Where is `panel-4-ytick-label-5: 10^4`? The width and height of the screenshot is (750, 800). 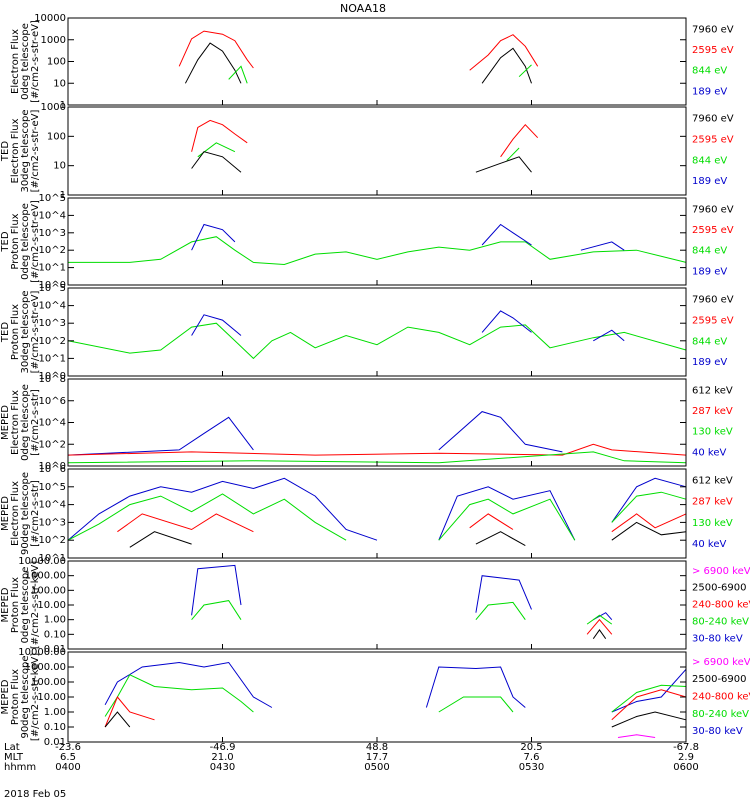 panel-4-ytick-label-5: 10^4 is located at coordinates (52, 306).